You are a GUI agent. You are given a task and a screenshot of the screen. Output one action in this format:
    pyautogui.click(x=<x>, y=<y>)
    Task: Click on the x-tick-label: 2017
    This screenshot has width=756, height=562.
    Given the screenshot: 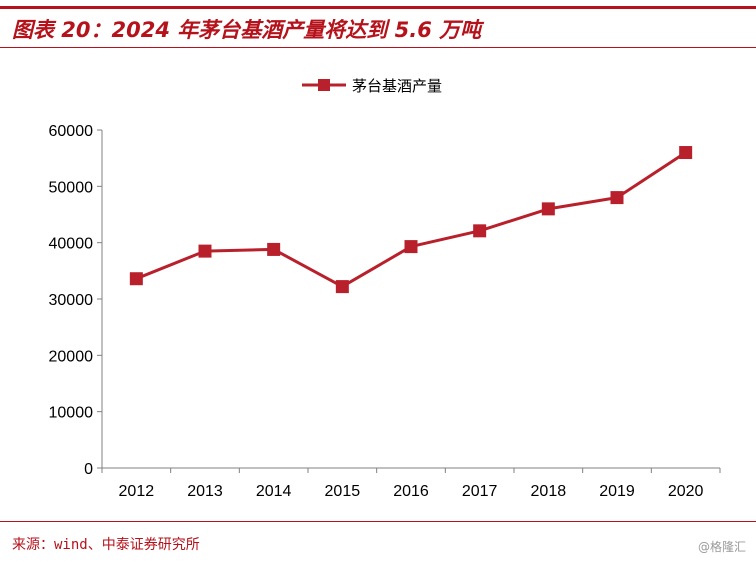 What is the action you would take?
    pyautogui.click(x=480, y=491)
    